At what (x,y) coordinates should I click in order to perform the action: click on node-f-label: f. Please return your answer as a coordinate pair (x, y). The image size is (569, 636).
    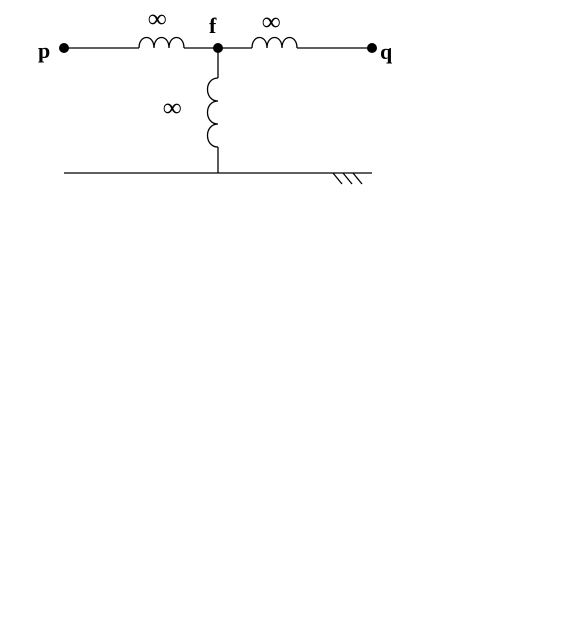
    Looking at the image, I should click on (213, 25).